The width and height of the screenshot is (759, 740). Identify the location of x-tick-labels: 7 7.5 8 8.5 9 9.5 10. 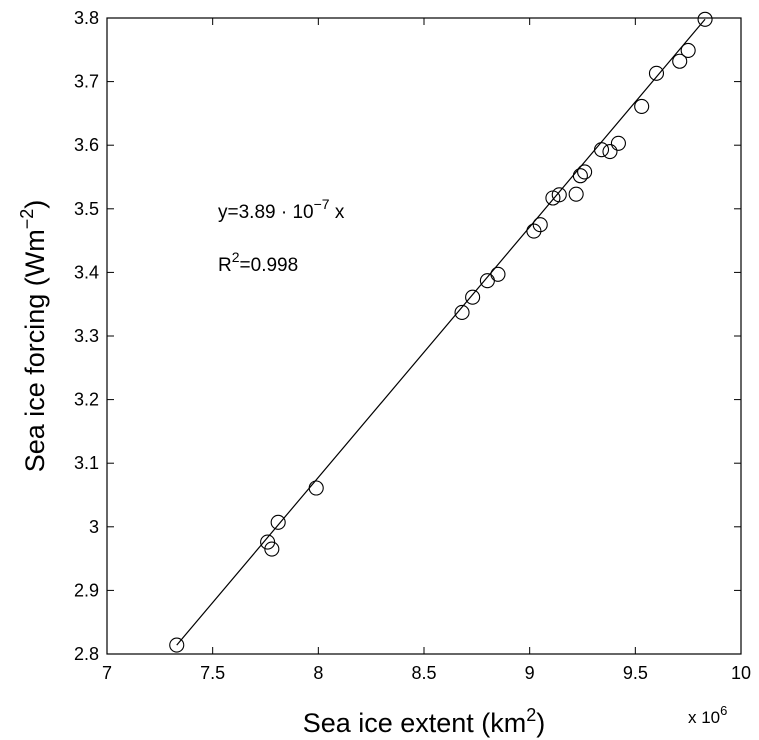
(426, 673).